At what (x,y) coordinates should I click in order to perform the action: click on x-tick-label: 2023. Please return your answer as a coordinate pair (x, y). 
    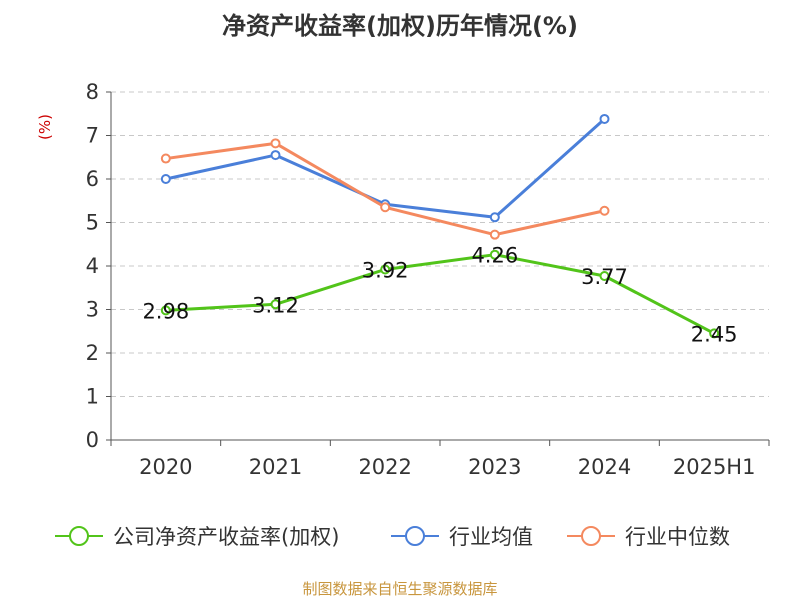
    Looking at the image, I should click on (494, 467).